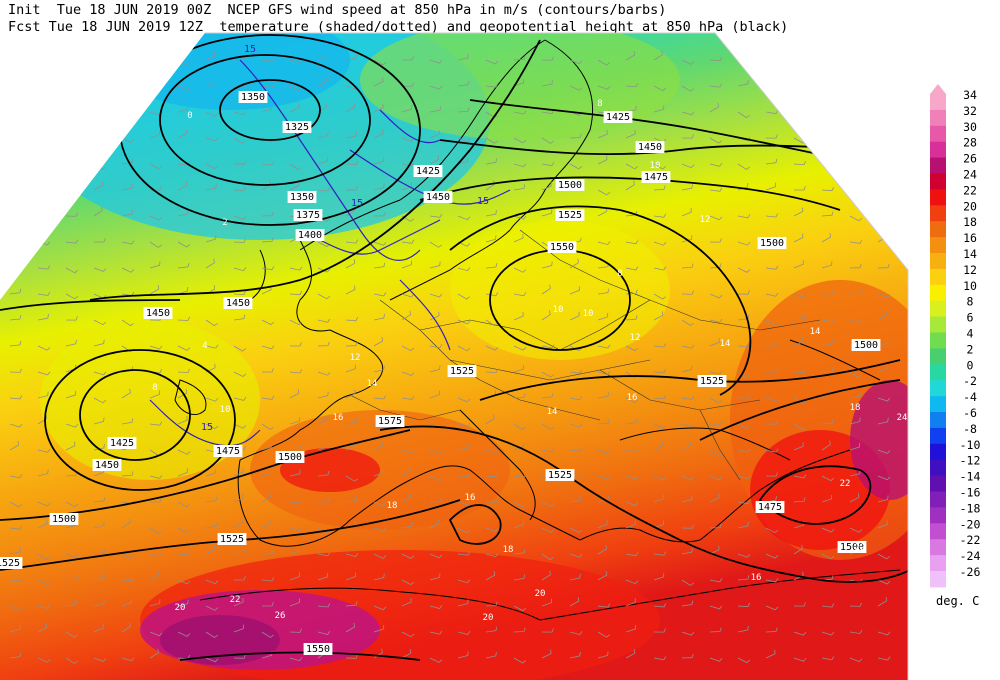 The height and width of the screenshot is (680, 1000). What do you see at coordinates (970, 493) in the screenshot?
I see `colorbar-tick-label: -16` at bounding box center [970, 493].